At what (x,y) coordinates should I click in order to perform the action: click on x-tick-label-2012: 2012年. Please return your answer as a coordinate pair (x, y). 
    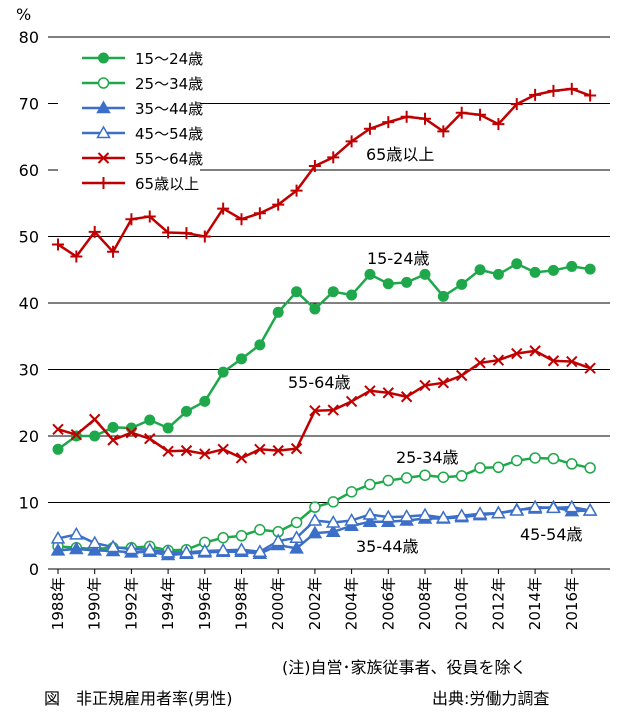
    Looking at the image, I should click on (498, 603).